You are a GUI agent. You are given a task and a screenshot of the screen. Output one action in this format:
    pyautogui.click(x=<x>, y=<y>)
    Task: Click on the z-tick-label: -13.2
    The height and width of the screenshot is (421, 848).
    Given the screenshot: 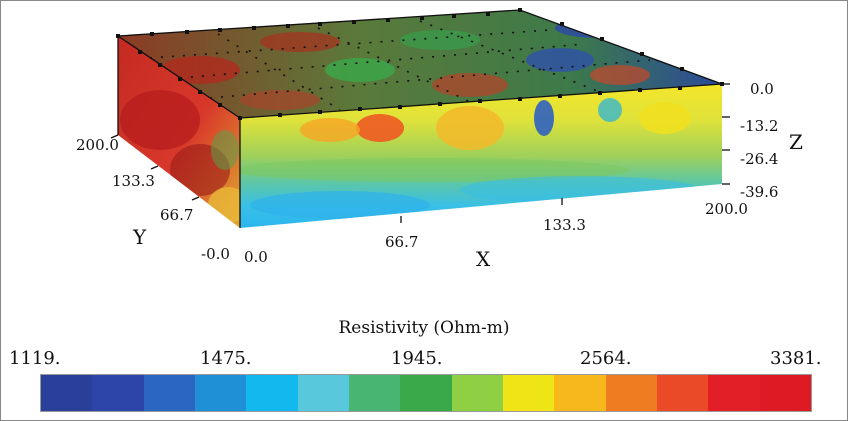 What is the action you would take?
    pyautogui.click(x=759, y=126)
    